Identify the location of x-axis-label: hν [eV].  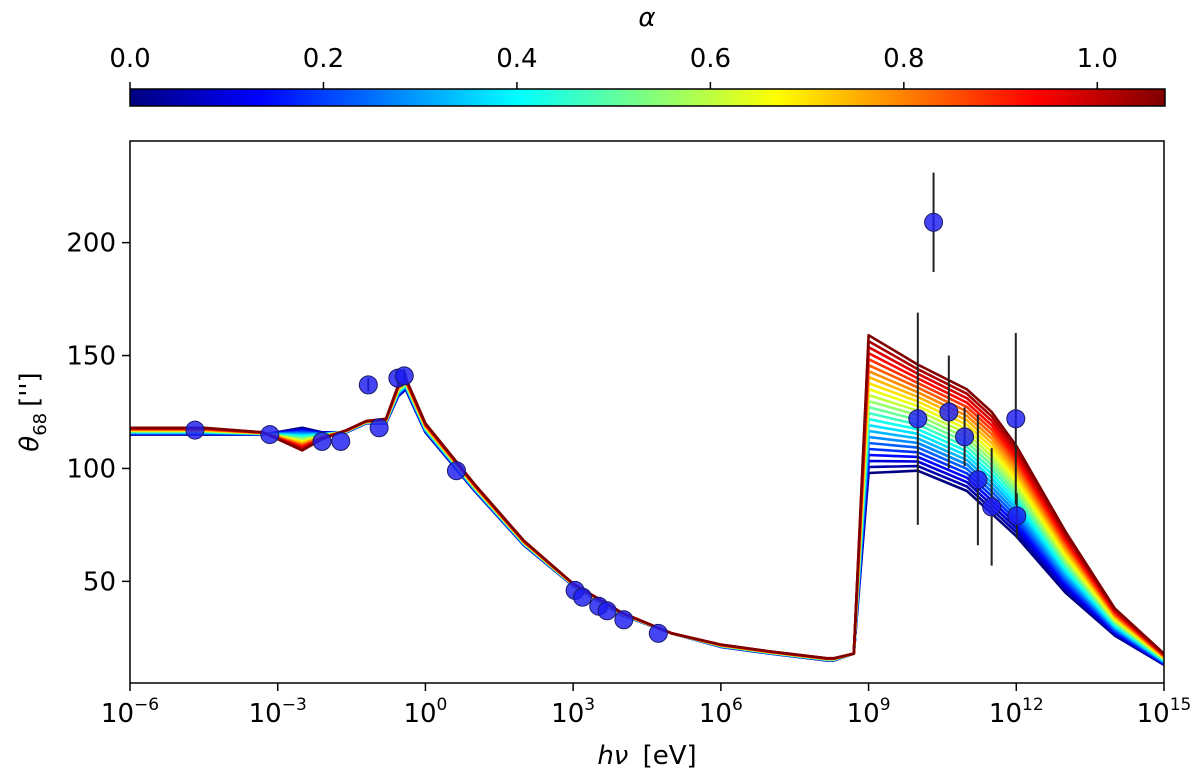
(646, 756).